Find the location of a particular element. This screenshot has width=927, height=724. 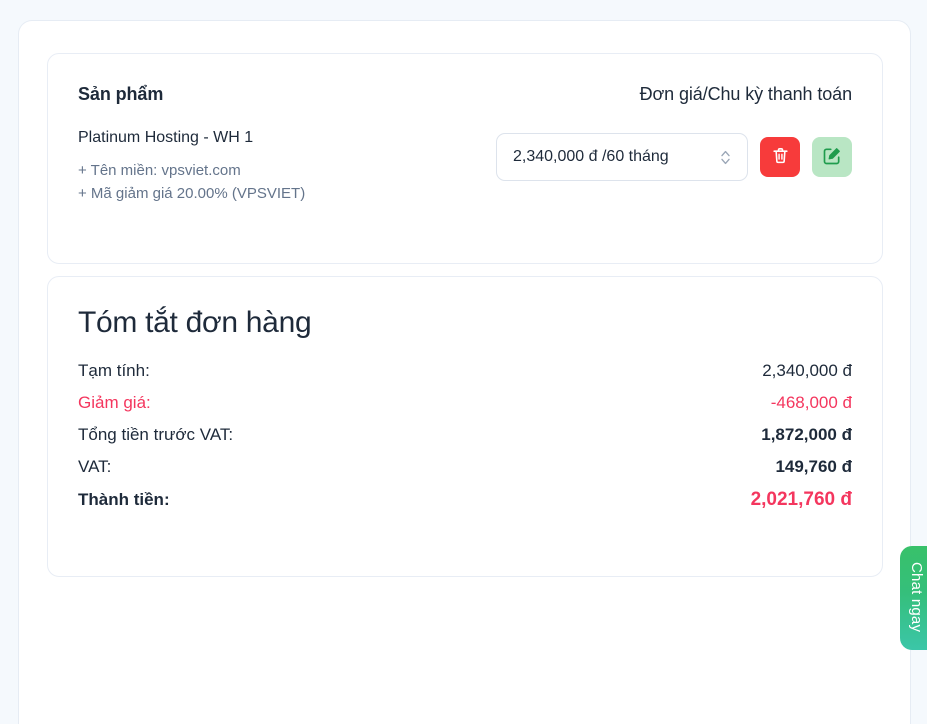

summary-value-pre-vat-total: 1,872,000 đ is located at coordinates (806, 434).